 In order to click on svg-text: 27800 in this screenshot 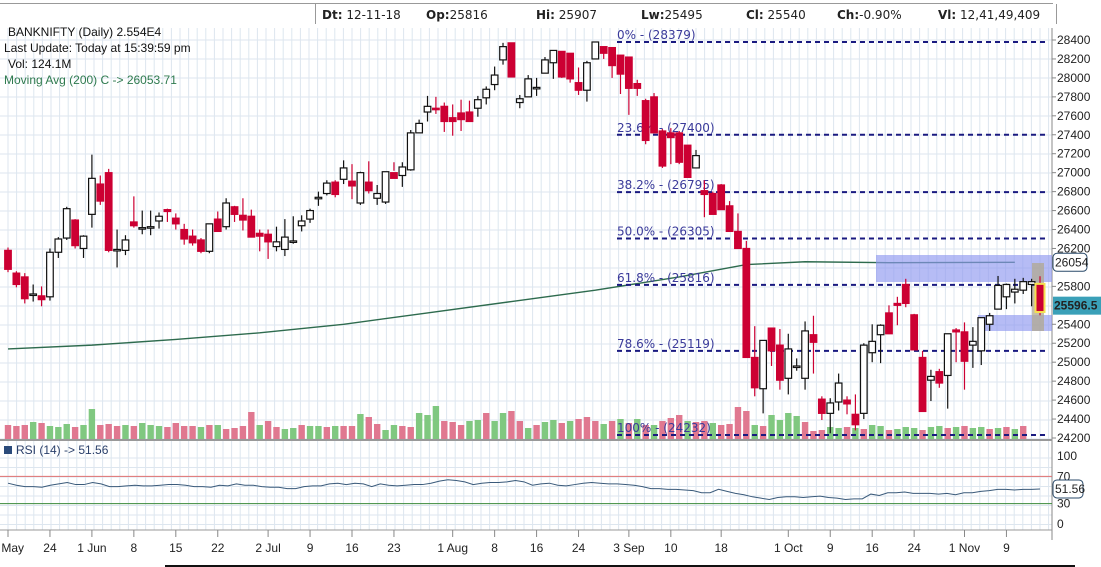, I will do `click(1074, 97)`.